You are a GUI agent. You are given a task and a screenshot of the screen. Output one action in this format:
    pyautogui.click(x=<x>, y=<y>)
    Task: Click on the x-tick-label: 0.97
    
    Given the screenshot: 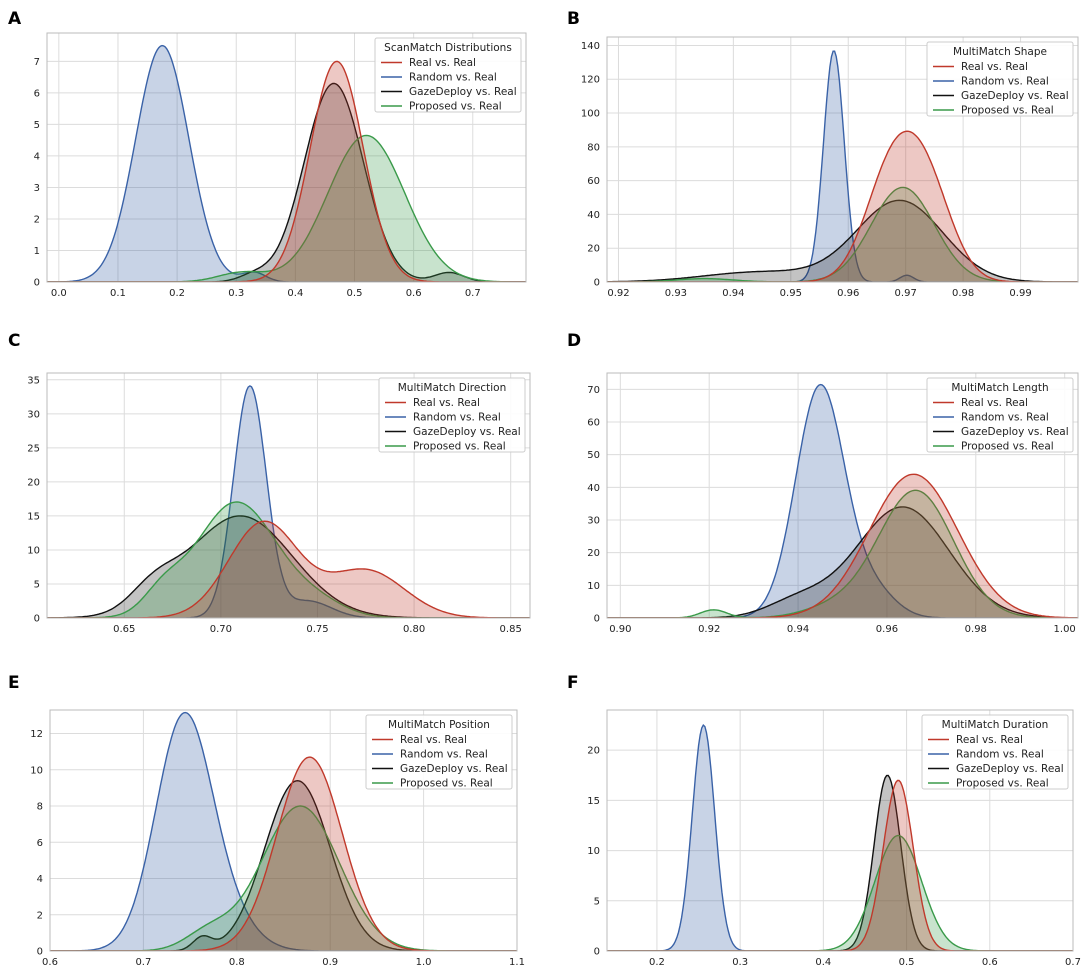 What is the action you would take?
    pyautogui.click(x=906, y=293)
    